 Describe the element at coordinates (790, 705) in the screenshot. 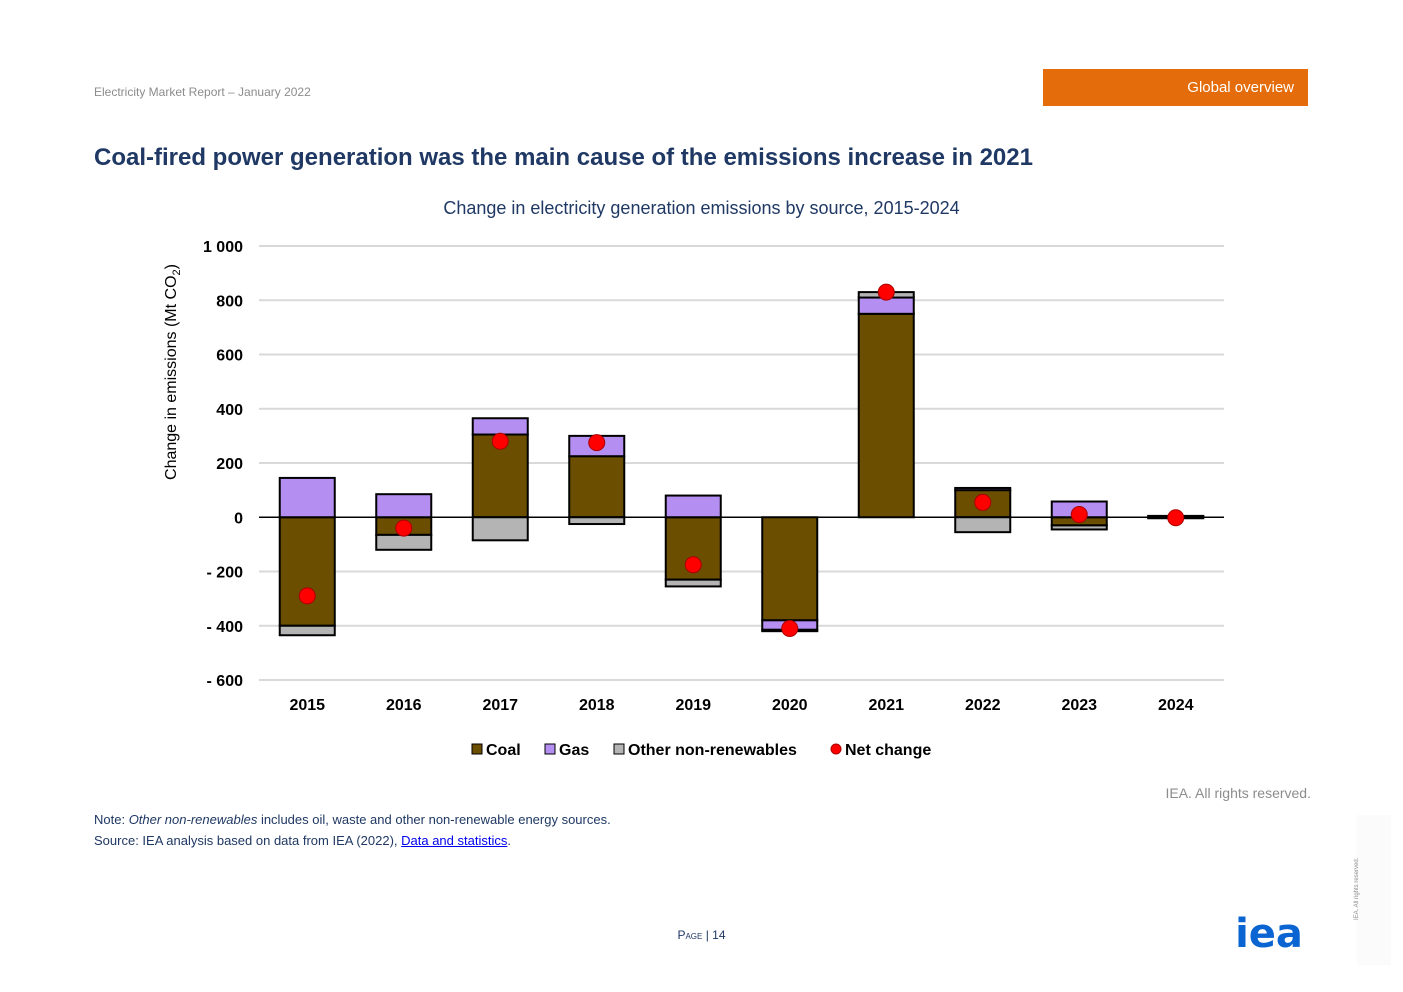

I see `x-tick-label: 2020` at that location.